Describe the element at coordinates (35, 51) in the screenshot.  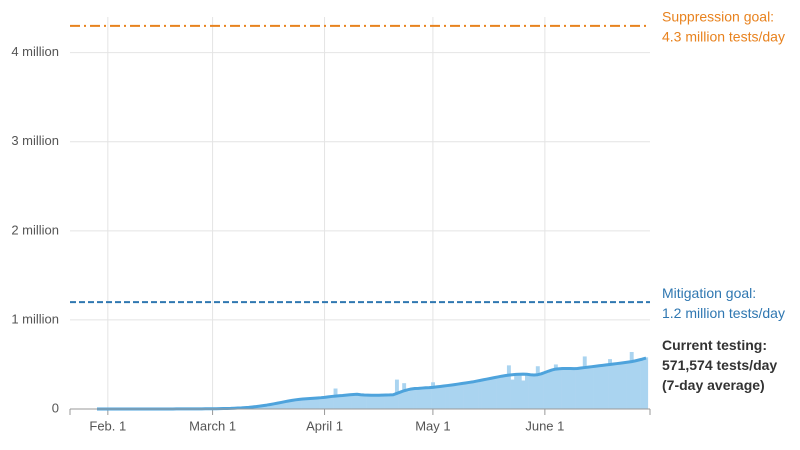
I see `y-tick-label: 4 million` at that location.